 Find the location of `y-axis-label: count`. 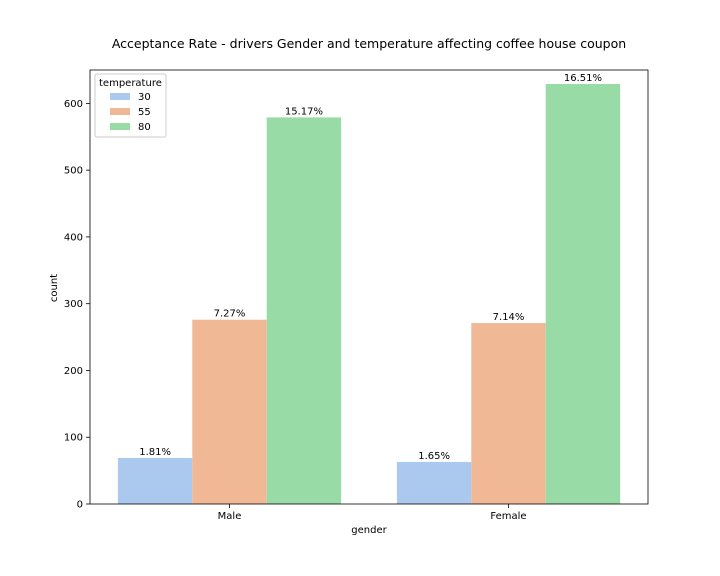

y-axis-label: count is located at coordinates (54, 288).